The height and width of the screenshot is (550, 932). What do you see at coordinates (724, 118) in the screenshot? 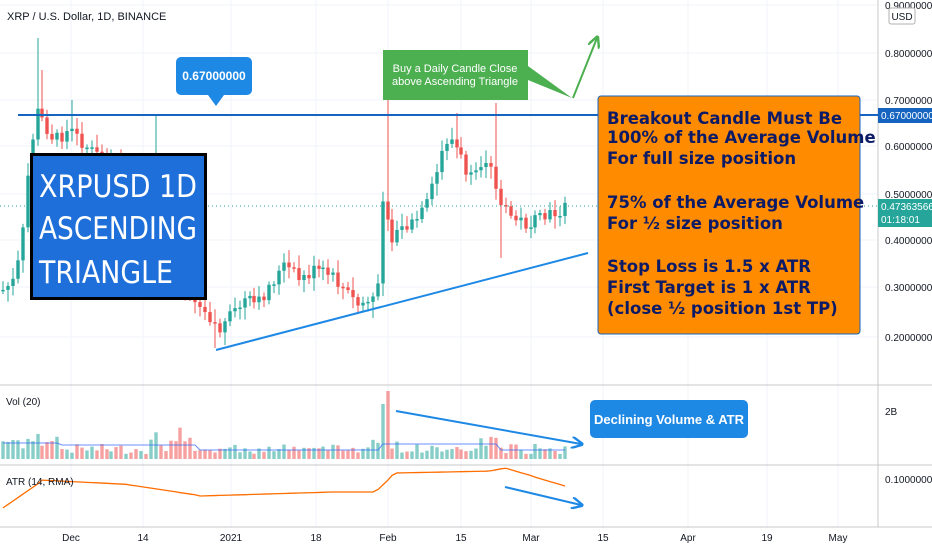
I see `rules-line: Breakout Candle Must Be` at bounding box center [724, 118].